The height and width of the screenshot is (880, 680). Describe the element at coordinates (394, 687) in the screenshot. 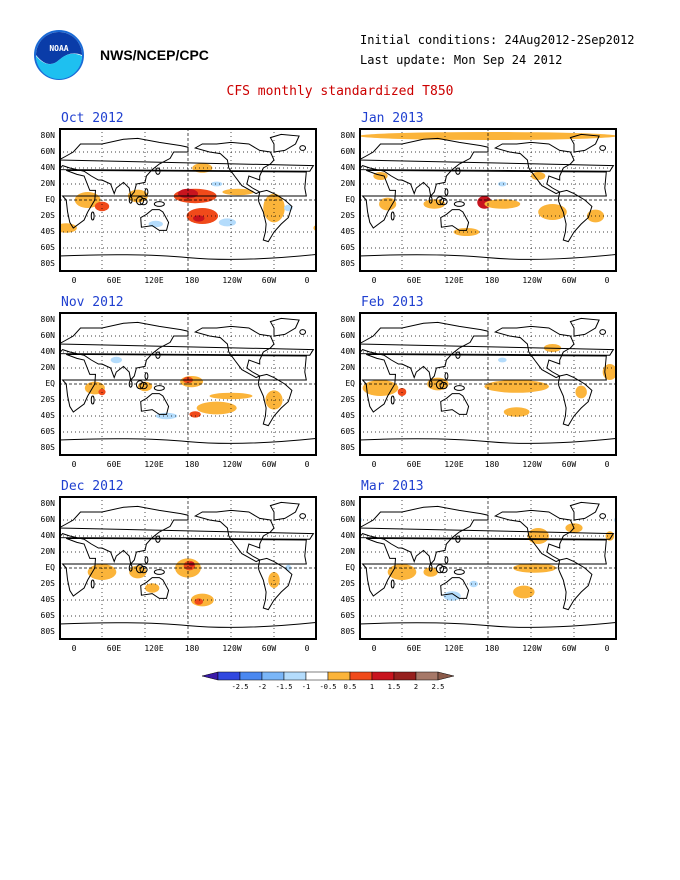

I see `legend-tick-label: 1.5` at that location.